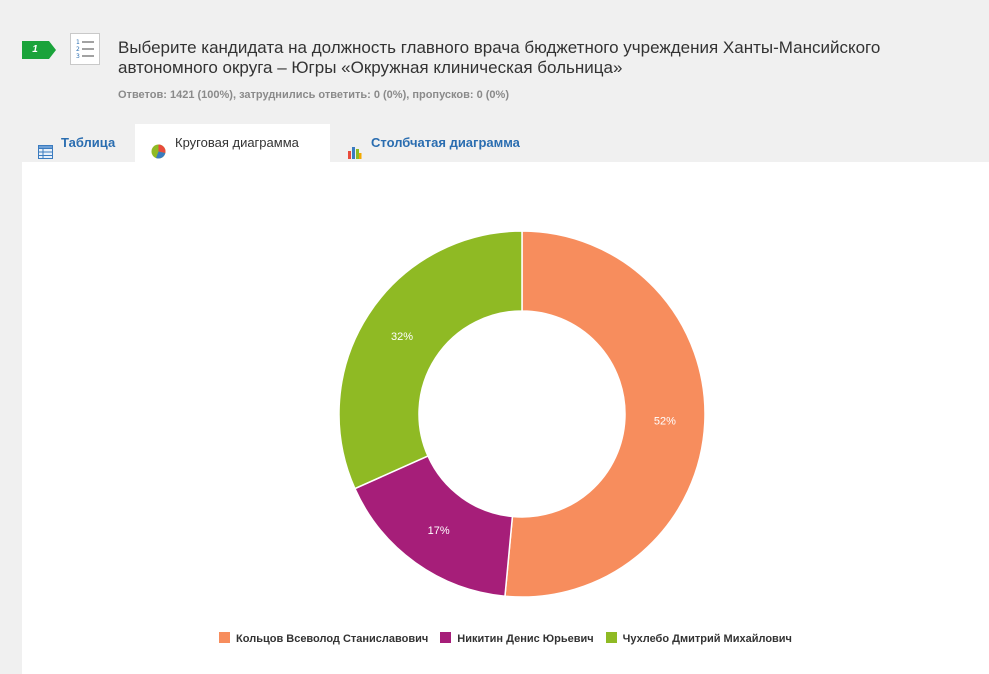 This screenshot has height=674, width=989. What do you see at coordinates (707, 639) in the screenshot?
I see `legend-label: Чухлебо Дмитрий Михайлович` at bounding box center [707, 639].